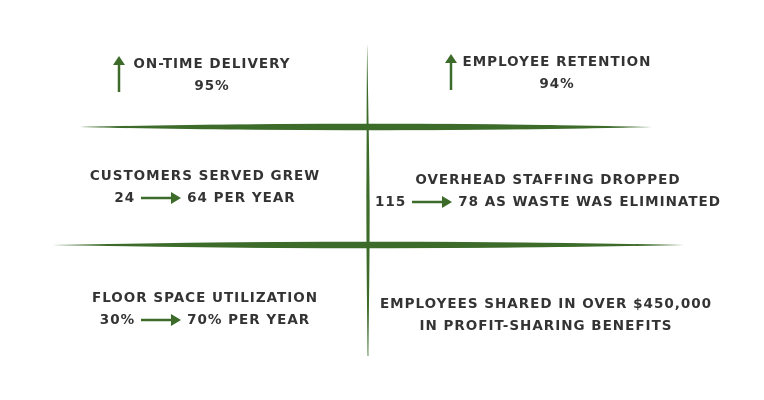 This screenshot has width=764, height=400. Describe the element at coordinates (548, 180) in the screenshot. I see `metric-label: OVERHEAD STAFFING DROPPED` at that location.